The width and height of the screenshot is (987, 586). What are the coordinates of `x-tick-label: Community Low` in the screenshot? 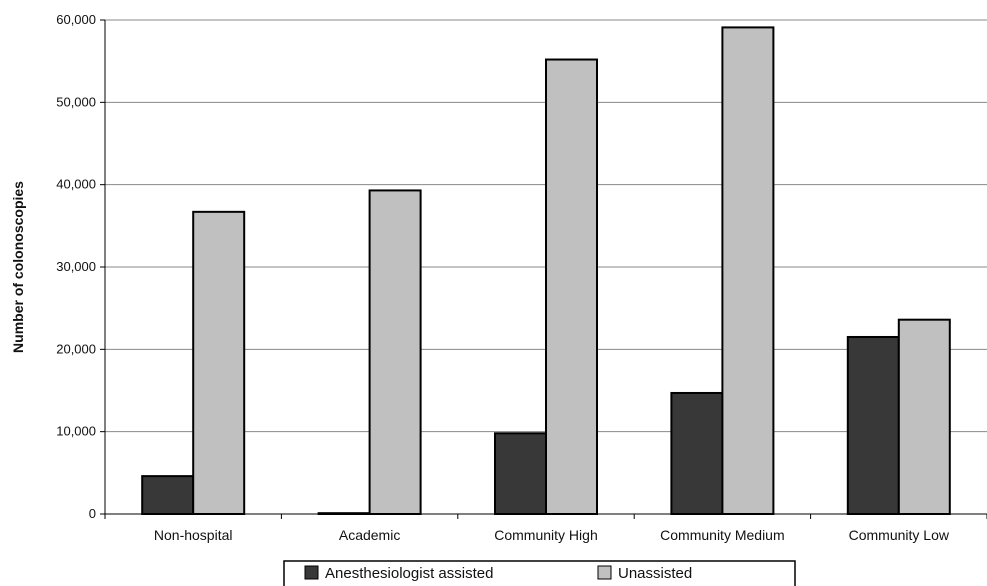 It's located at (899, 535).